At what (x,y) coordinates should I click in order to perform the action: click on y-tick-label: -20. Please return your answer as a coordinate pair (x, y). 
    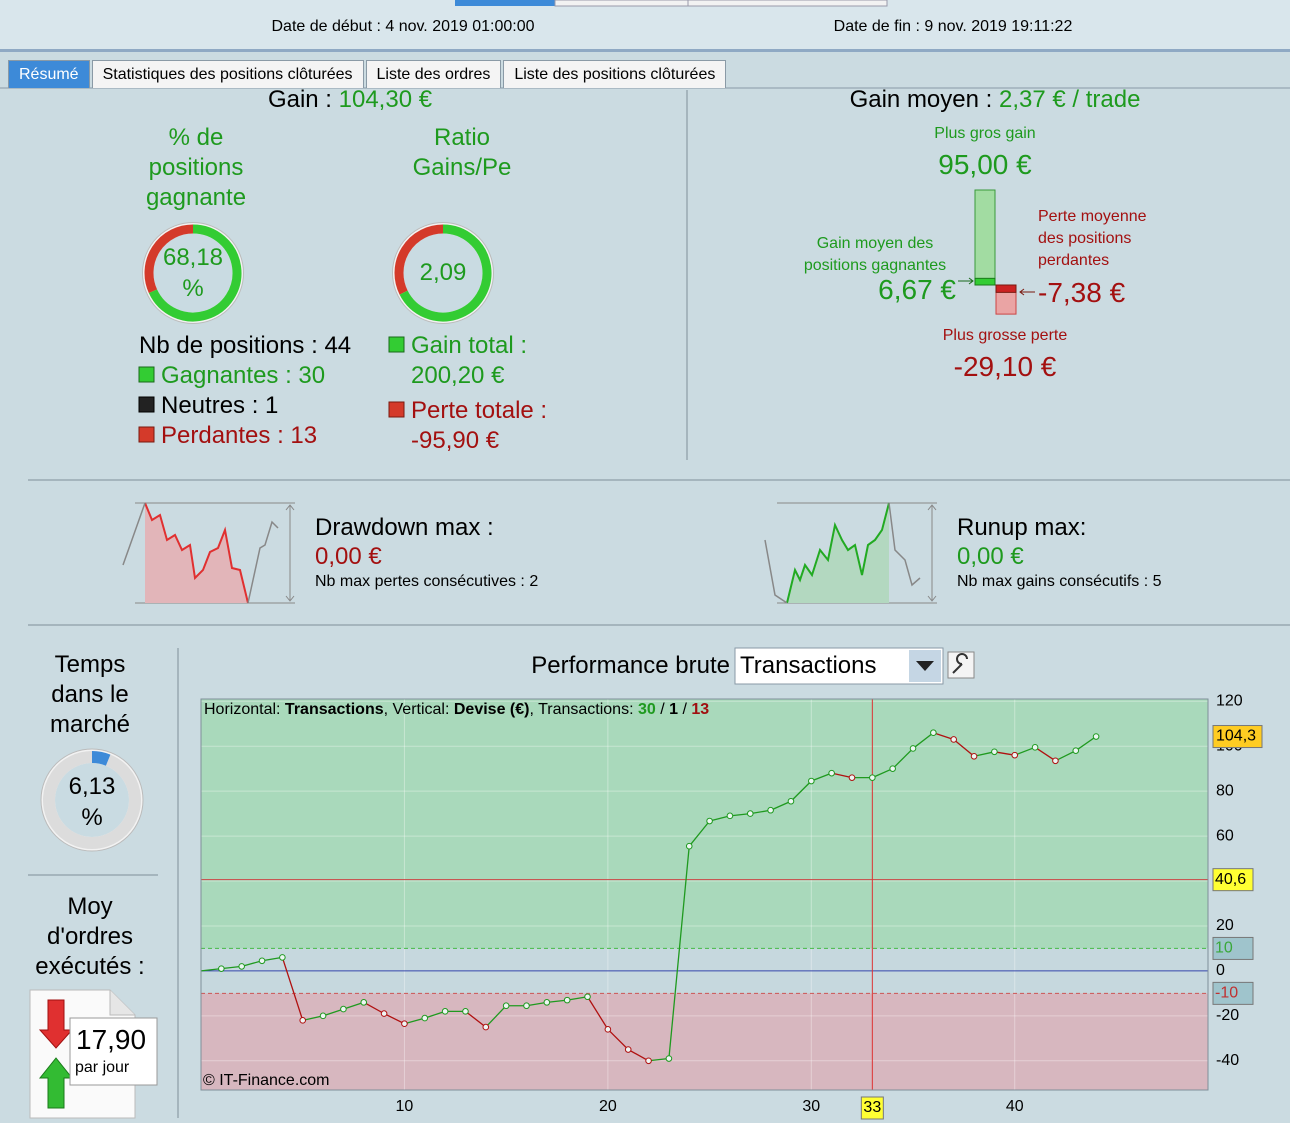
    Looking at the image, I should click on (1227, 1015).